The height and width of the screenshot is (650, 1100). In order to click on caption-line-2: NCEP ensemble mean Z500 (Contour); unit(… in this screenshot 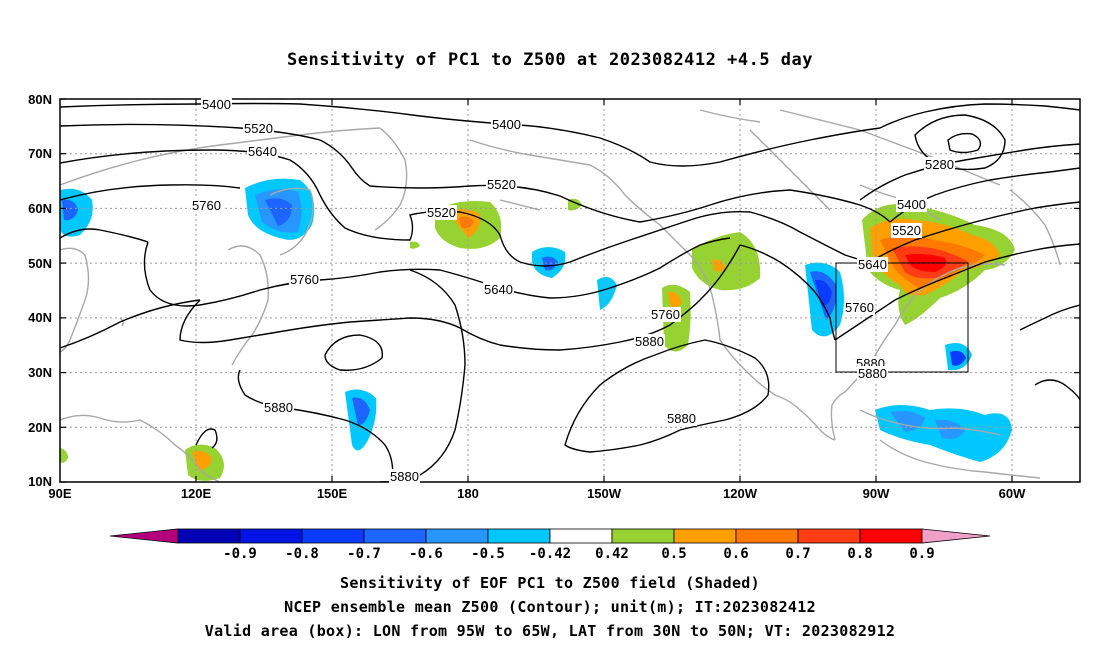, I will do `click(550, 607)`.